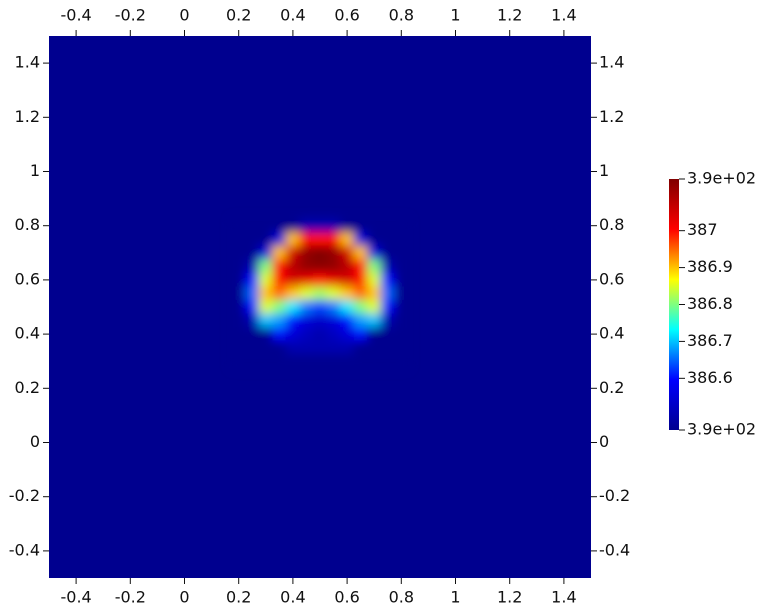 Image resolution: width=768 pixels, height=615 pixels. Describe the element at coordinates (611, 387) in the screenshot. I see `y-tick-label: 0.2` at that location.